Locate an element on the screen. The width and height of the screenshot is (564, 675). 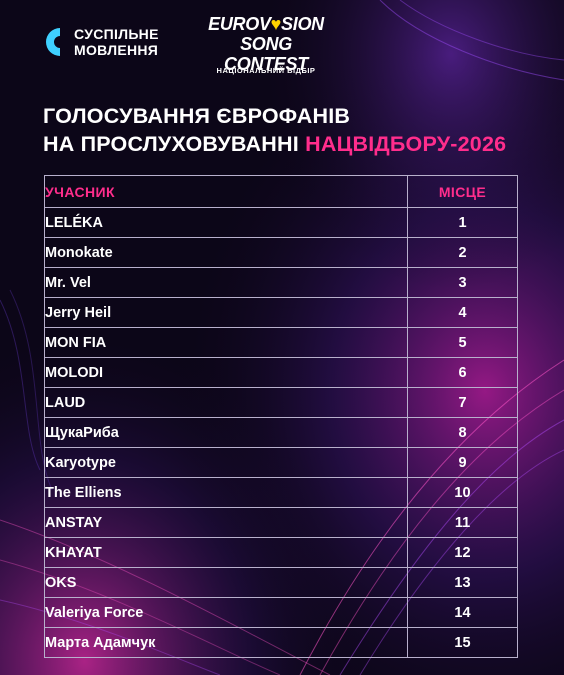
table-row: KHAYAT 12 is located at coordinates (281, 552).